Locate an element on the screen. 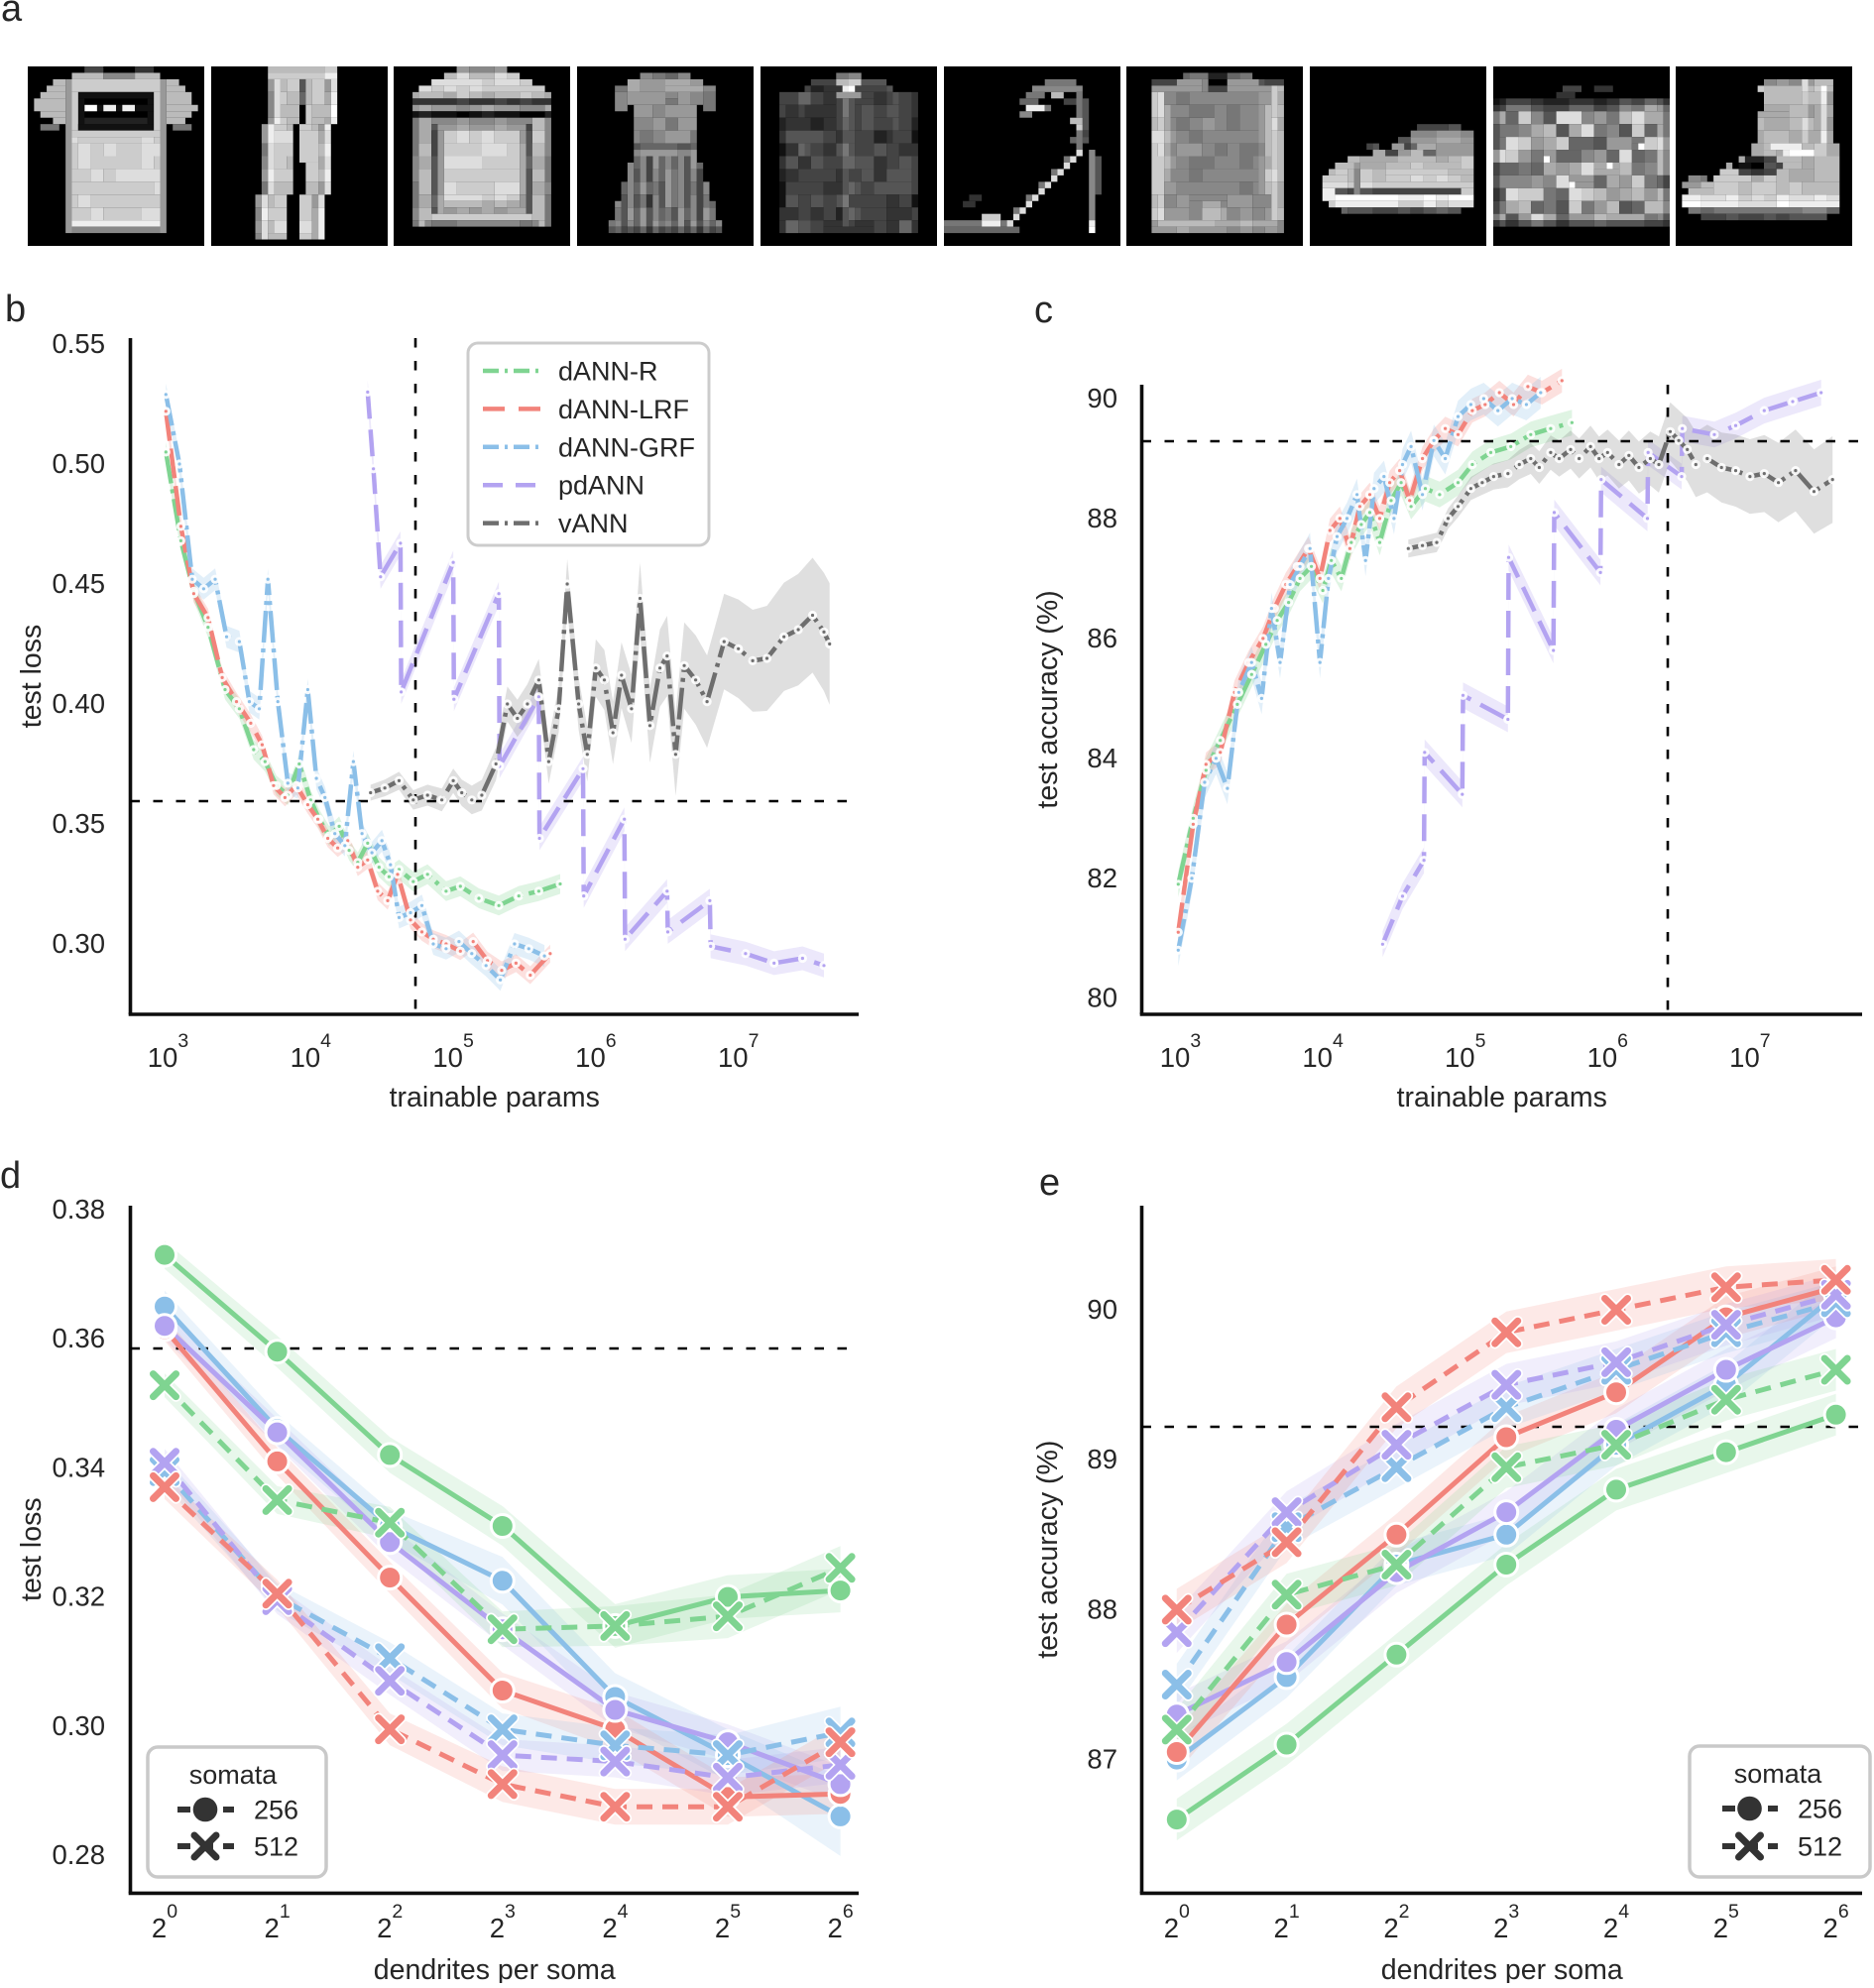  svg-text: 84 is located at coordinates (1102, 758).